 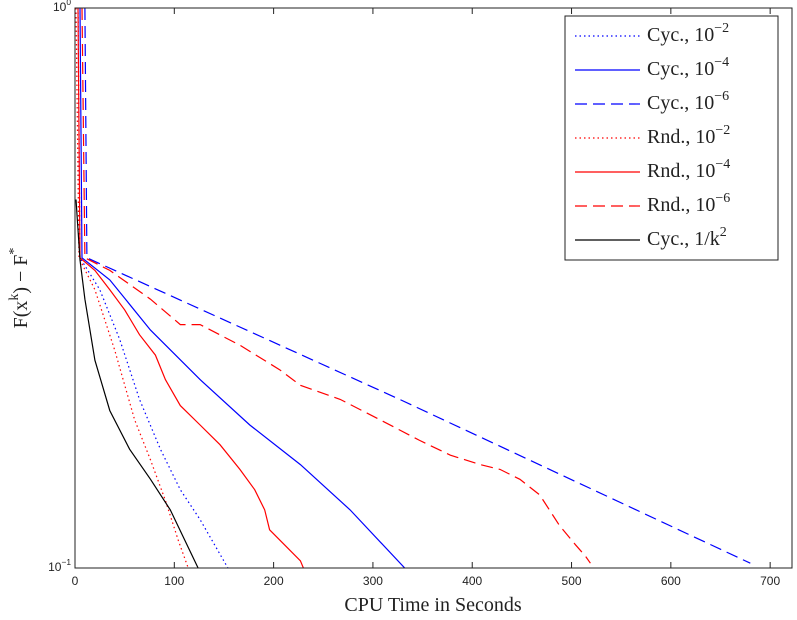 I want to click on x-tick-label: 600, so click(x=671, y=581).